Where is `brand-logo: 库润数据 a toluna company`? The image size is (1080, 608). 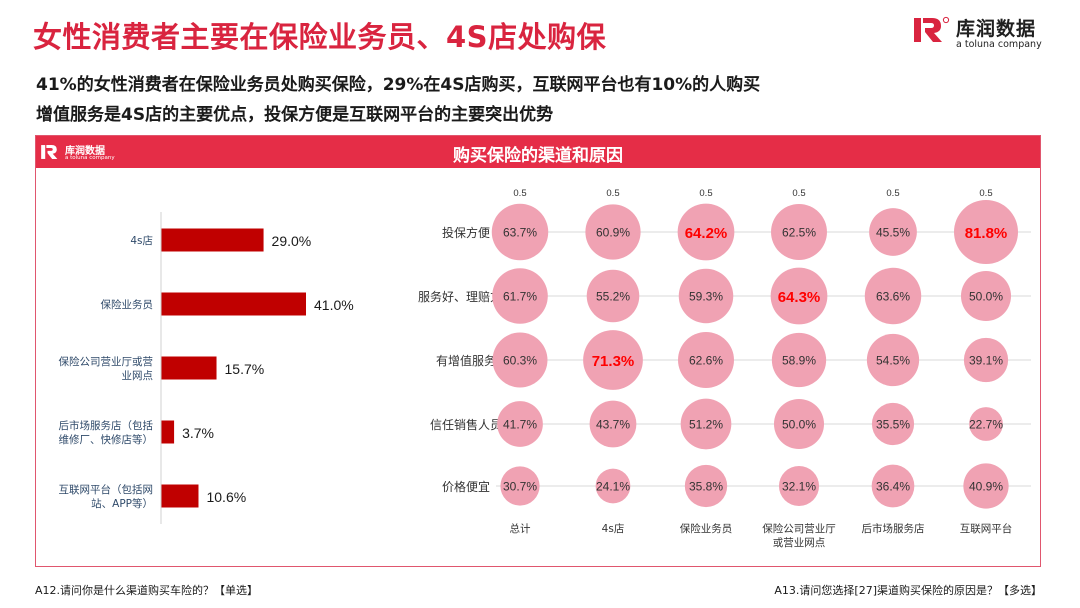 brand-logo: 库润数据 a toluna company is located at coordinates (987, 33).